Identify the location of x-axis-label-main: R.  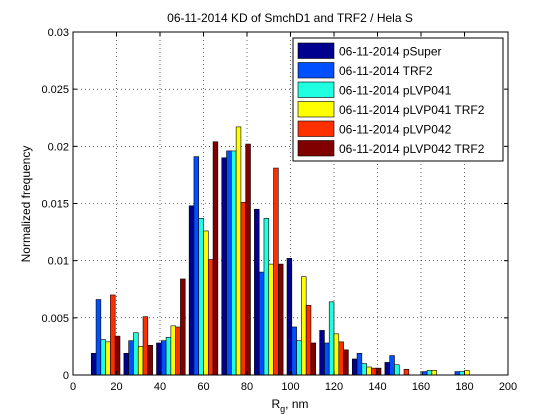
(275, 404).